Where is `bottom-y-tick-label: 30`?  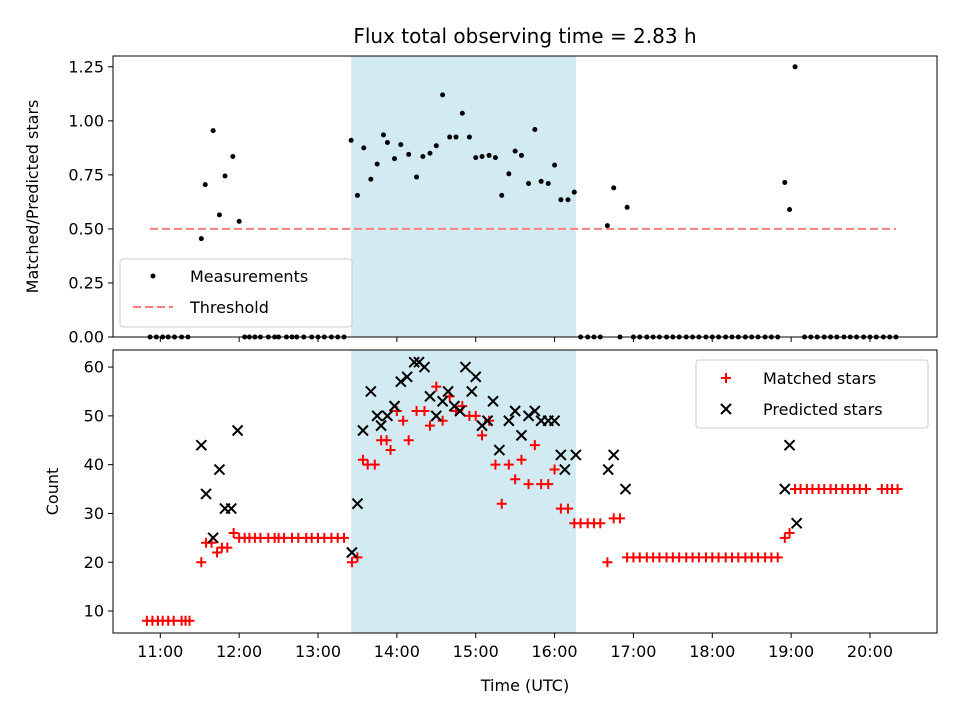 bottom-y-tick-label: 30 is located at coordinates (94, 513).